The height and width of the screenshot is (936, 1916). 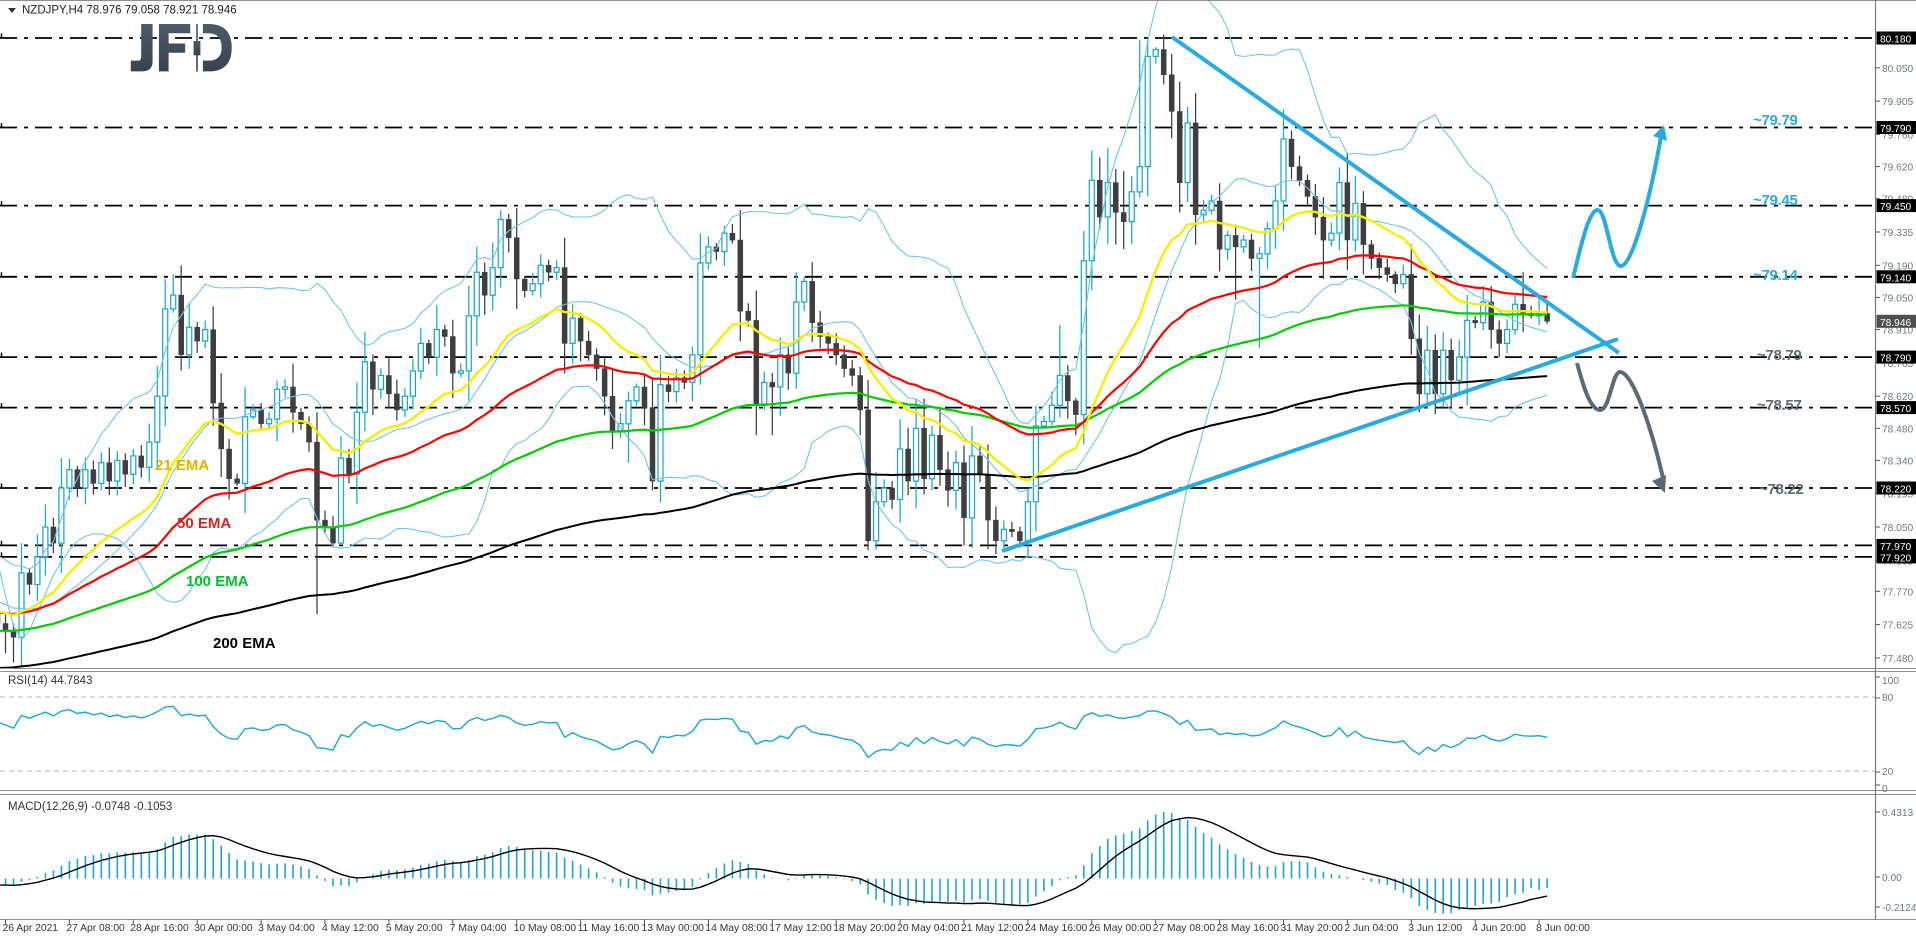 What do you see at coordinates (1895, 409) in the screenshot?
I see `svg-text: 78.570` at bounding box center [1895, 409].